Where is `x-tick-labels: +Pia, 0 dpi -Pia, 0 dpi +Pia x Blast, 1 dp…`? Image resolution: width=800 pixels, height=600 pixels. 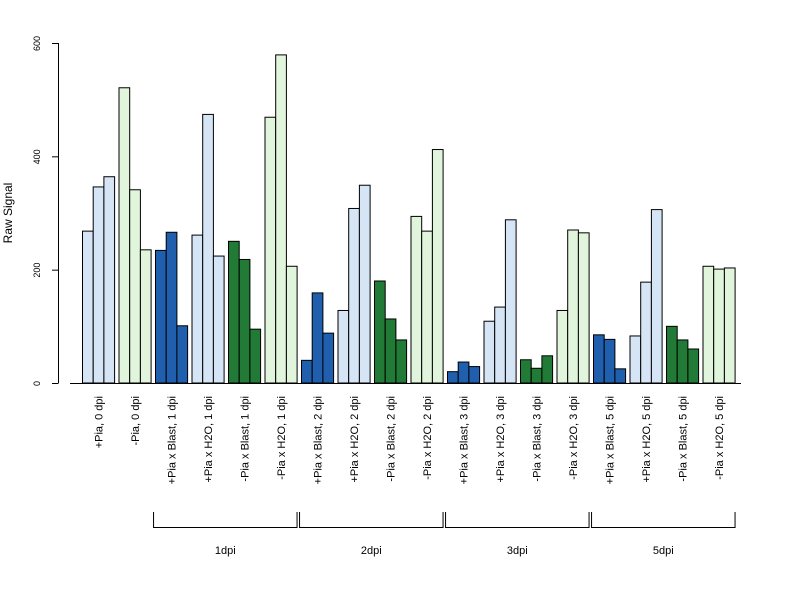
x-tick-labels: +Pia, 0 dpi -Pia, 0 dpi +Pia x Blast, 1 dp… is located at coordinates (410, 440).